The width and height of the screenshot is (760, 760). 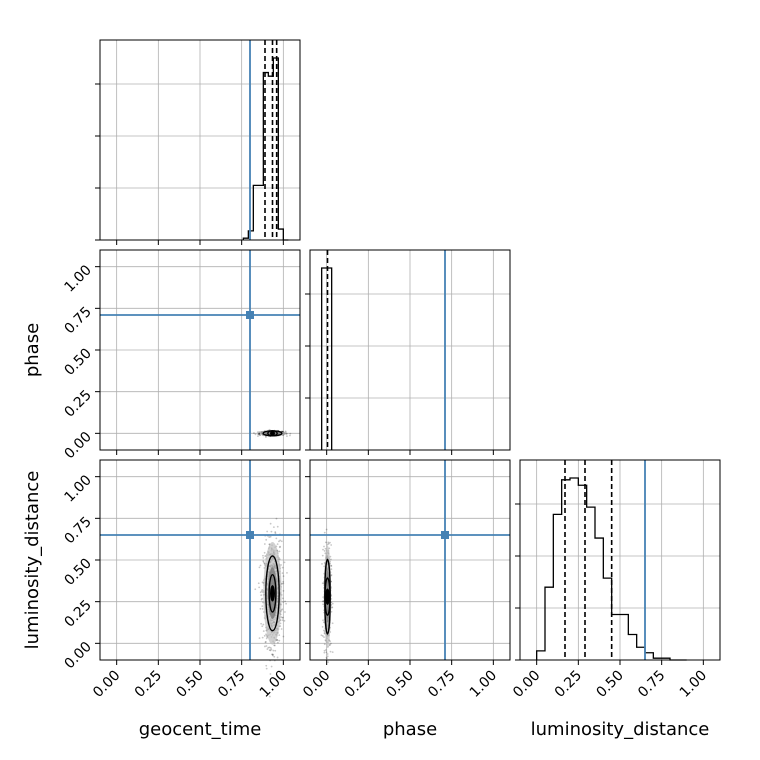 What do you see at coordinates (272, 433) in the screenshot?
I see `density-core` at bounding box center [272, 433].